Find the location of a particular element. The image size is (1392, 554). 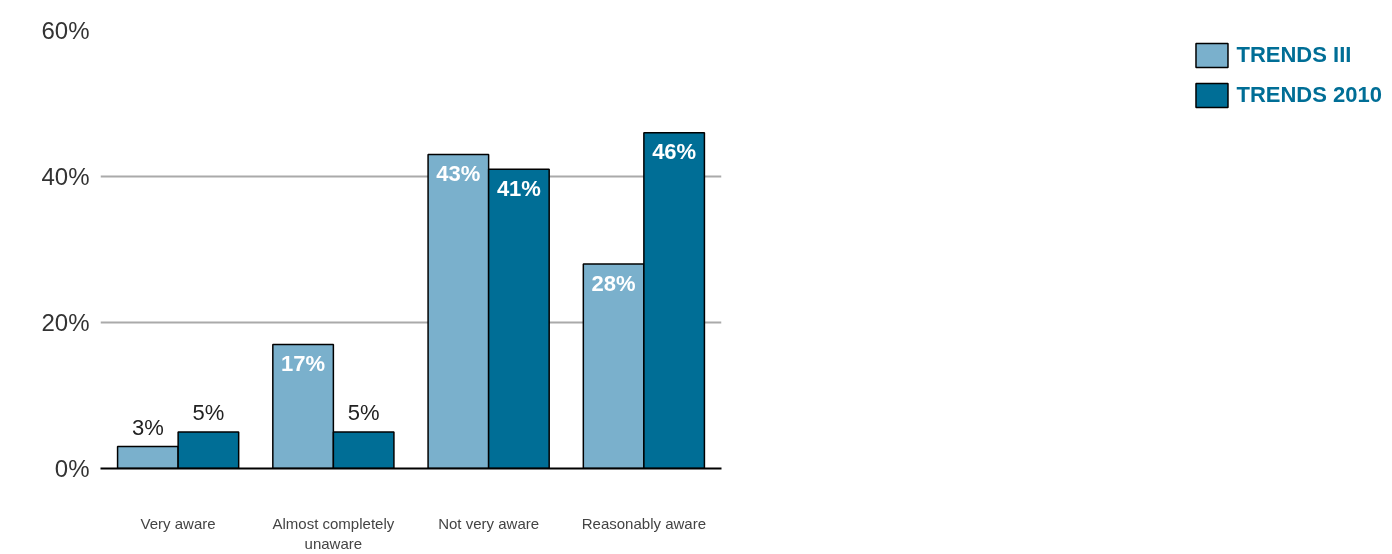

x-tick-label: Not very aware is located at coordinates (489, 523).